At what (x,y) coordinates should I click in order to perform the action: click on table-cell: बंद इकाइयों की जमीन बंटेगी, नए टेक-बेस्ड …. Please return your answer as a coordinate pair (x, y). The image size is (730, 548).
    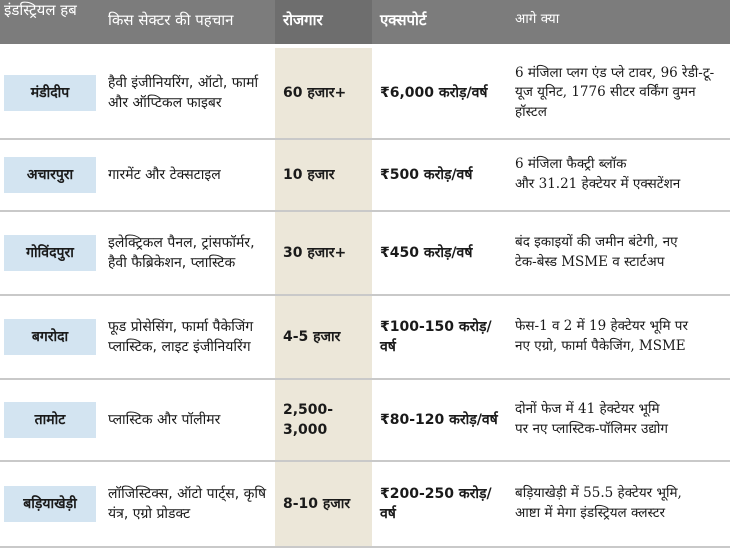
    Looking at the image, I should click on (618, 254).